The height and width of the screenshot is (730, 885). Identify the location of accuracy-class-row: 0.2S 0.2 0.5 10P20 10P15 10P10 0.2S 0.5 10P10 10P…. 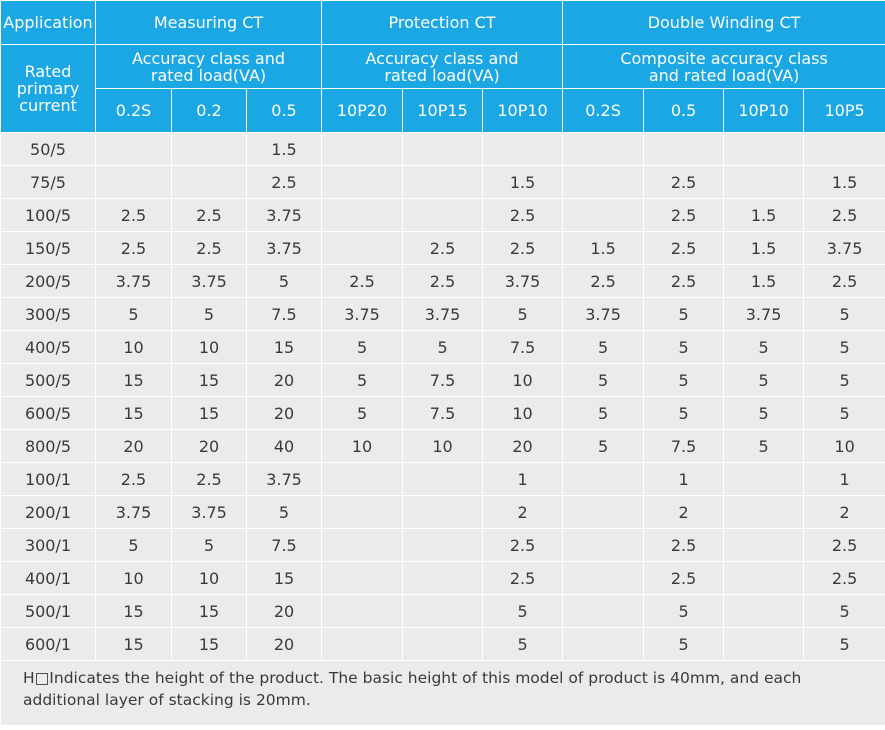
(443, 110).